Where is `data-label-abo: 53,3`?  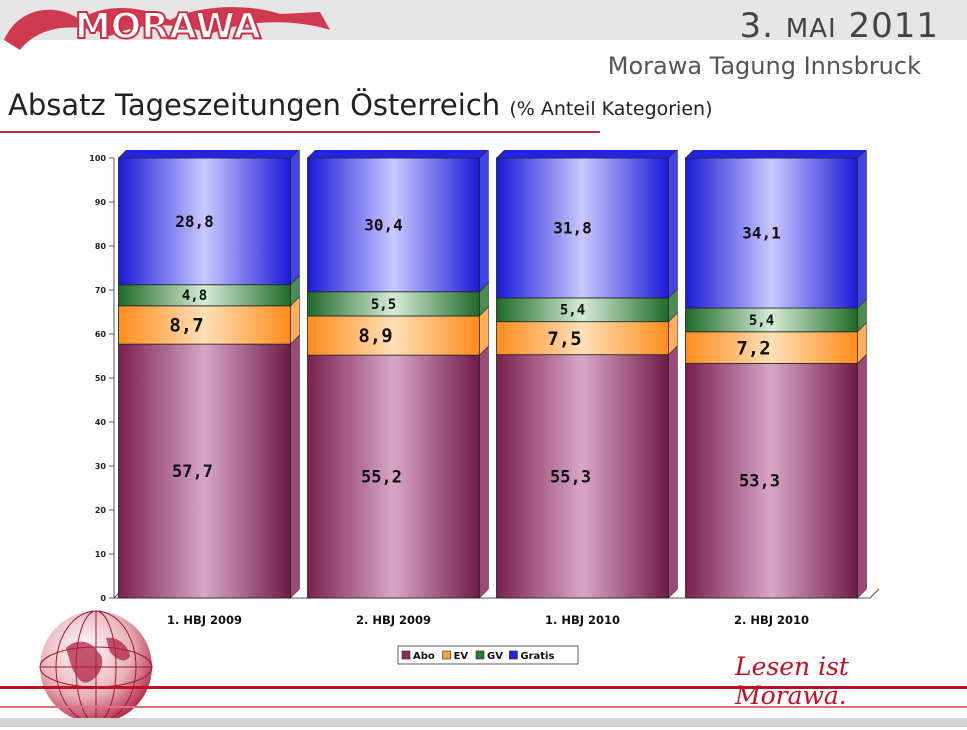 data-label-abo: 53,3 is located at coordinates (759, 482).